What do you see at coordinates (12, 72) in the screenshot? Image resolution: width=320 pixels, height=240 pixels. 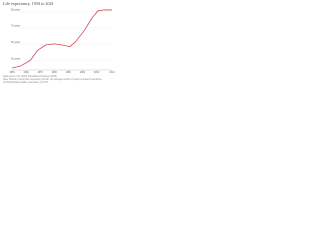 I see `x-tick-label: 1950` at bounding box center [12, 72].